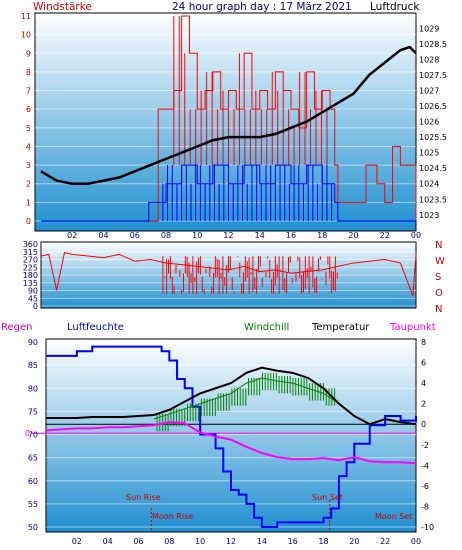 The height and width of the screenshot is (550, 462). I want to click on panel3-x-tick-label: 18, so click(323, 541).